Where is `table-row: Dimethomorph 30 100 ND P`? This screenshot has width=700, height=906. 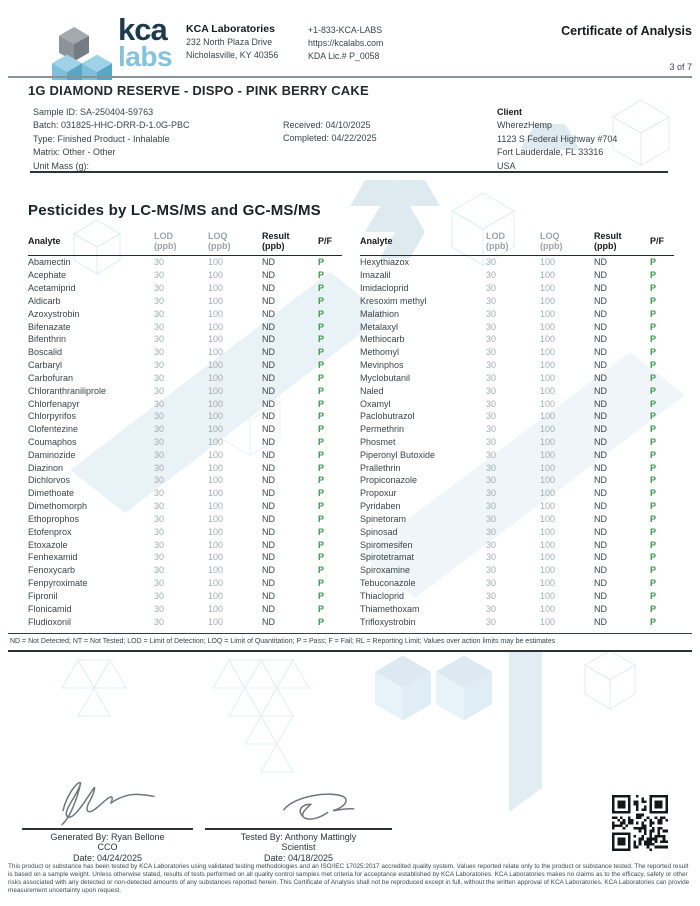
table-row: Dimethomorph 30 100 ND P is located at coordinates (185, 506).